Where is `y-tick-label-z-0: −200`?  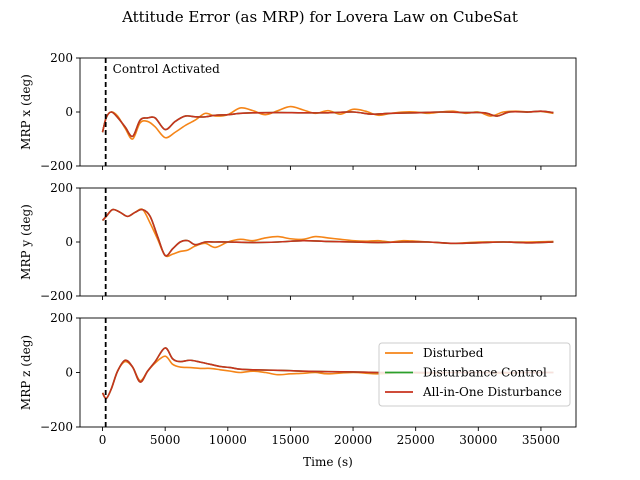
y-tick-label-z-0: −200 is located at coordinates (56, 427).